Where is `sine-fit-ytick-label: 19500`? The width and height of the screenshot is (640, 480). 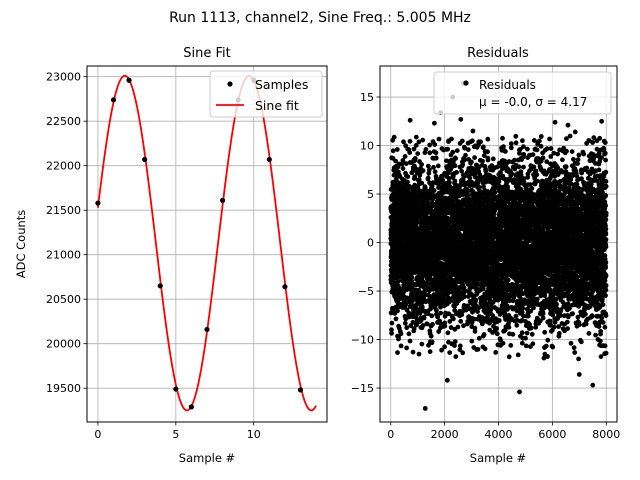
sine-fit-ytick-label: 19500 is located at coordinates (63, 388).